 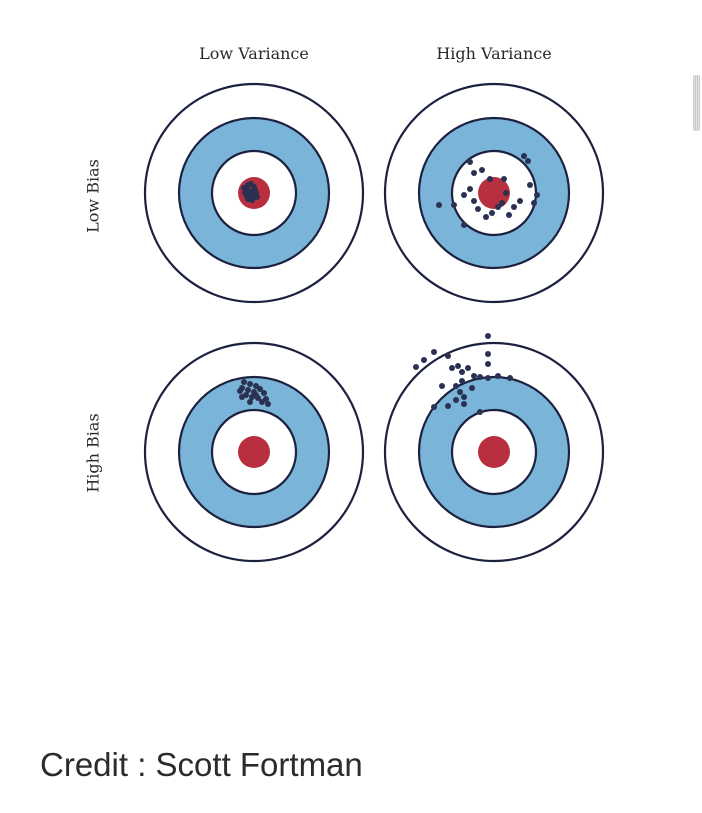 What do you see at coordinates (254, 53) in the screenshot?
I see `column-label-low-variance: Low Variance` at bounding box center [254, 53].